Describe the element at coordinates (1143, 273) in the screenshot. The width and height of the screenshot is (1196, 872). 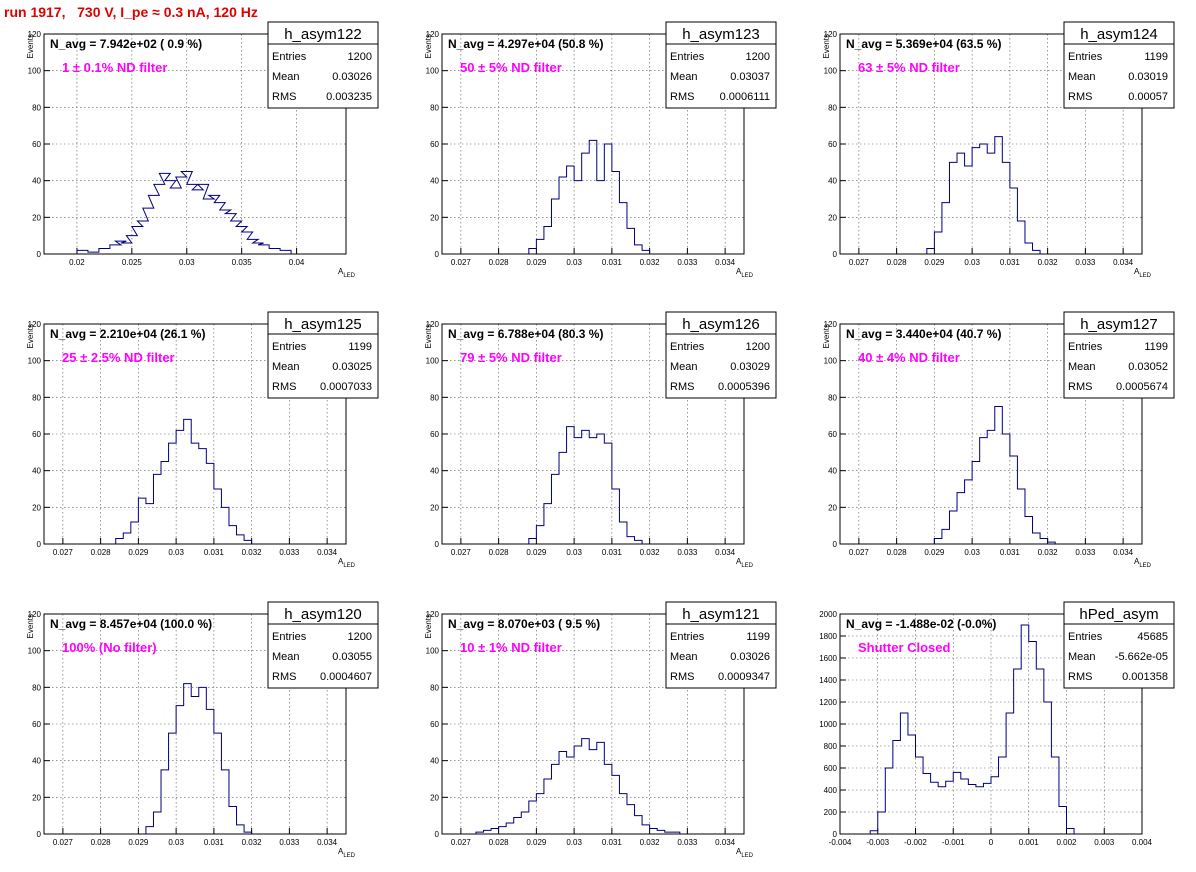
I see `x-axis-label: ALED` at that location.